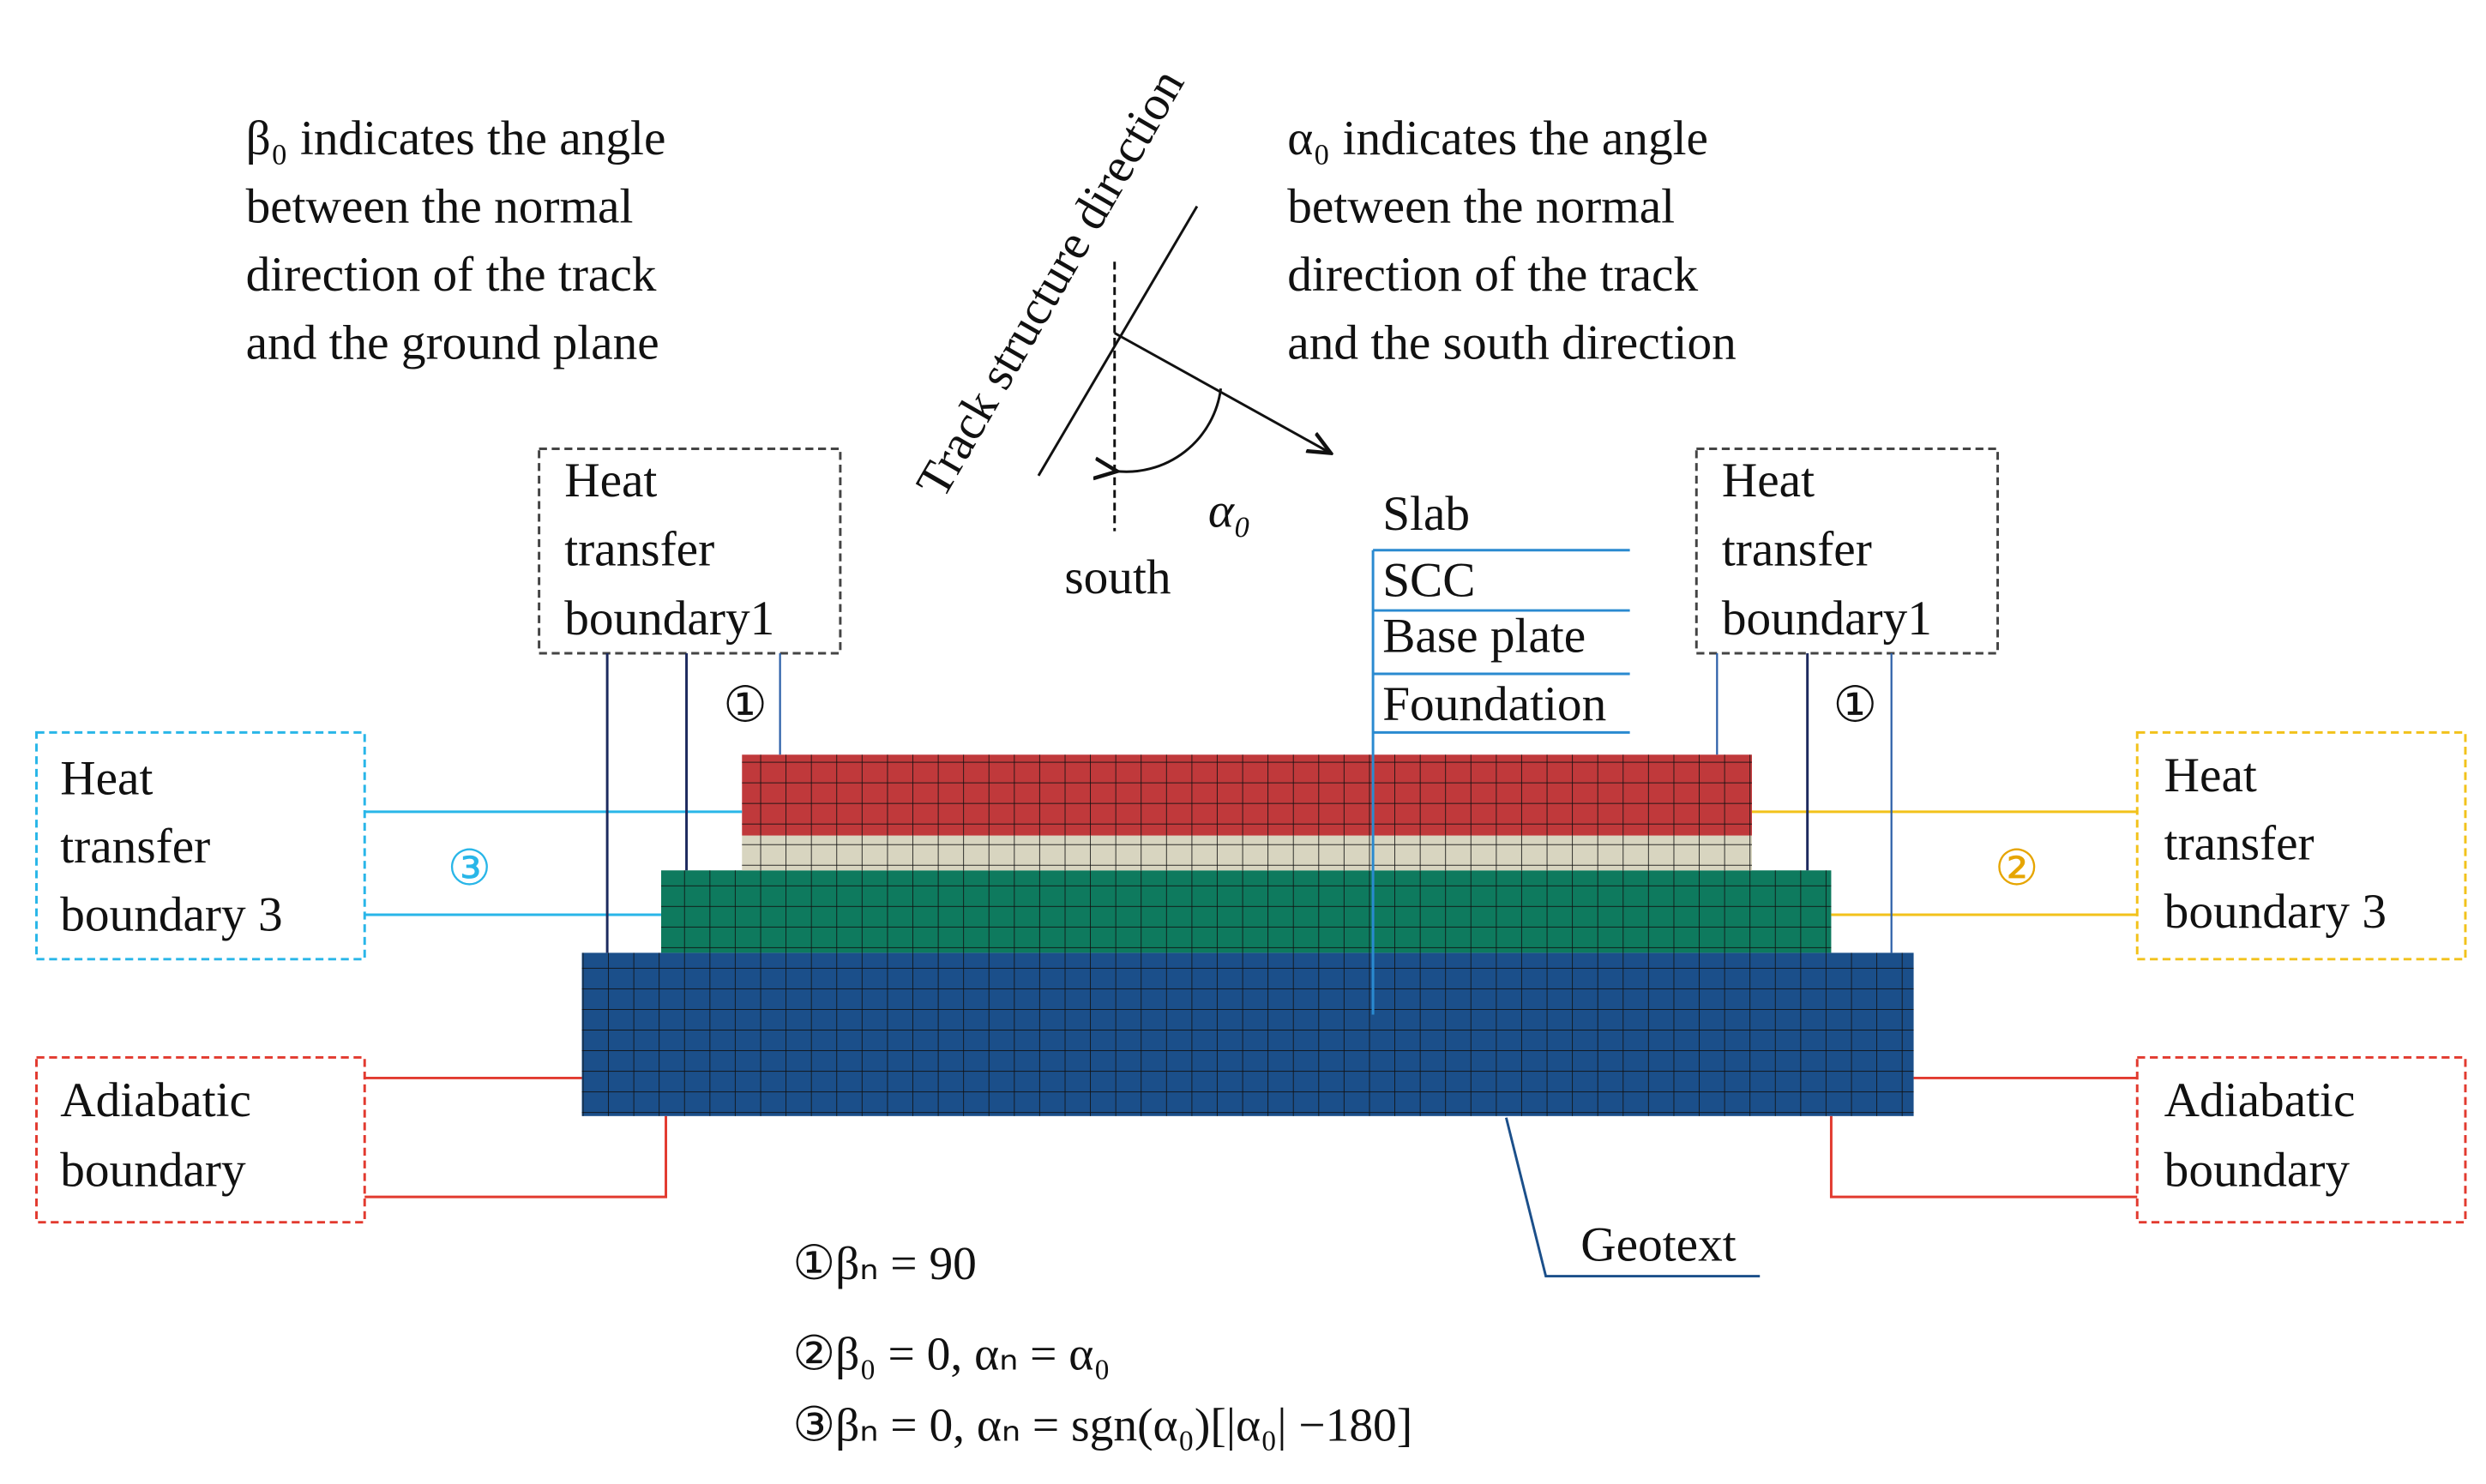  Describe the element at coordinates (1494, 704) in the screenshot. I see `layer-label: Foundation` at that location.